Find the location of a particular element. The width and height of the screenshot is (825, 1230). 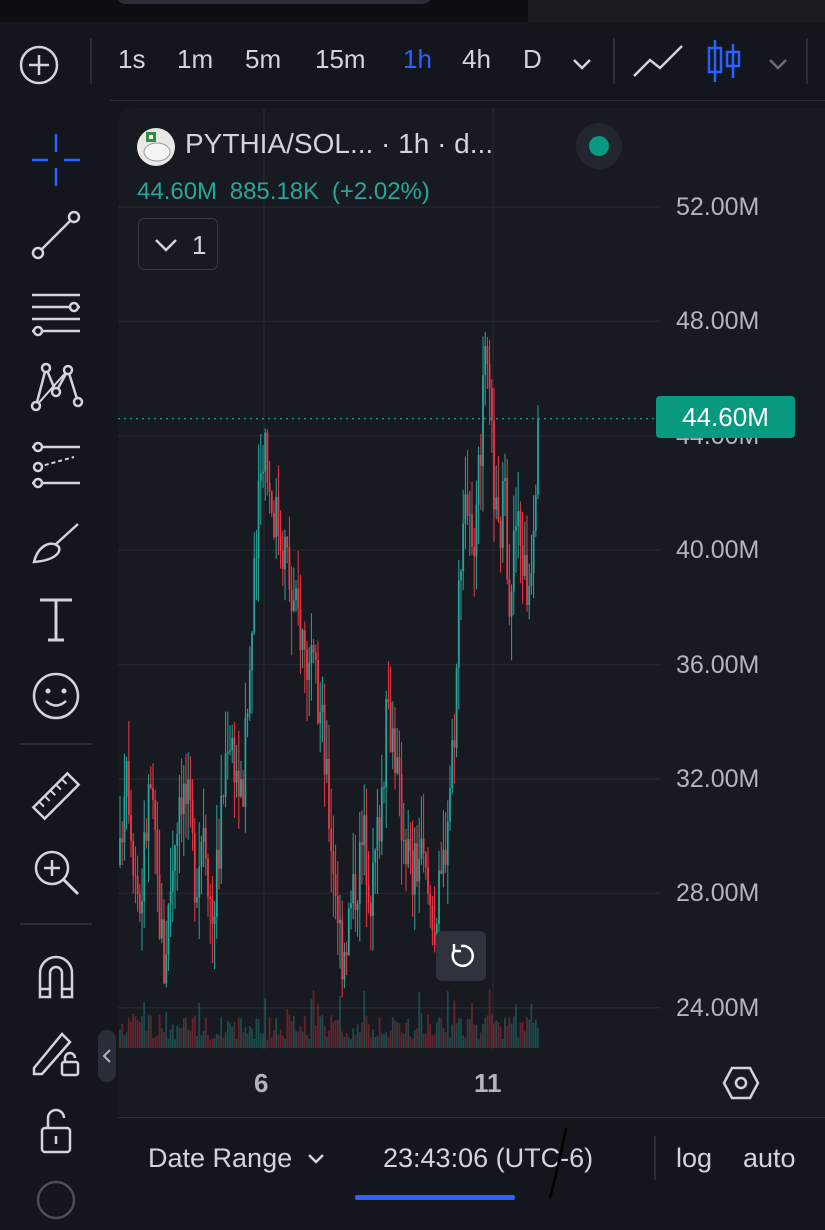

date-range-button: Date Range is located at coordinates (237, 1158).